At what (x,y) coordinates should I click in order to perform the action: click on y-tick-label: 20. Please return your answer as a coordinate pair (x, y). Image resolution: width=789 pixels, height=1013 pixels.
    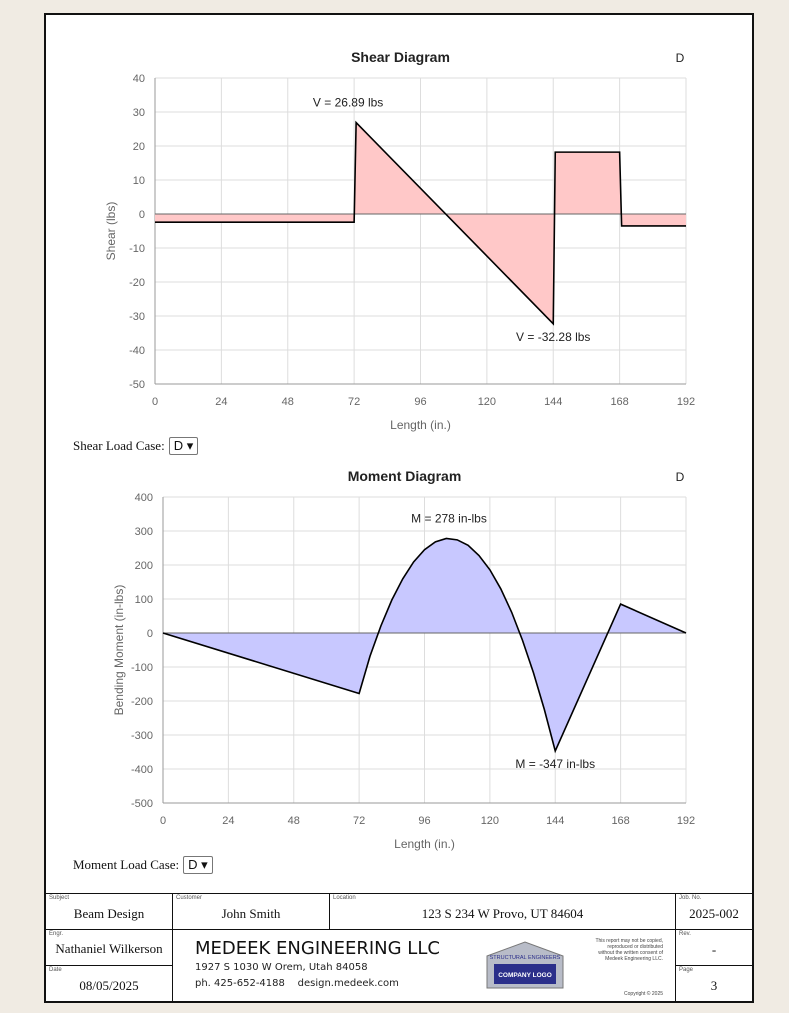
    Looking at the image, I should click on (139, 147).